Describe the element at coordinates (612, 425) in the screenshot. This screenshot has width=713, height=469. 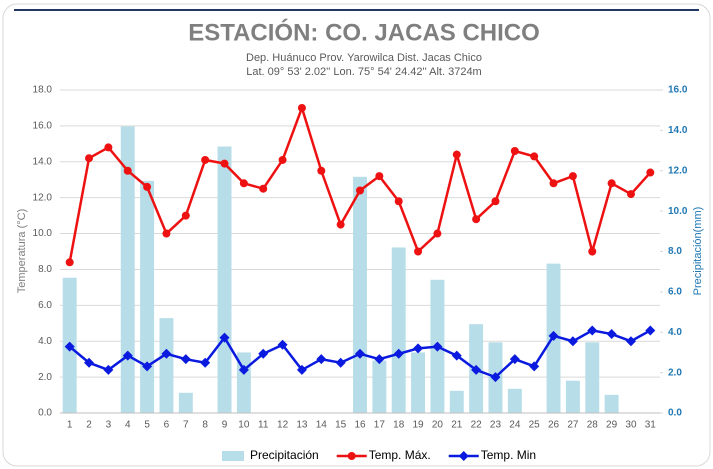
I see `x-tick-label: 29` at that location.